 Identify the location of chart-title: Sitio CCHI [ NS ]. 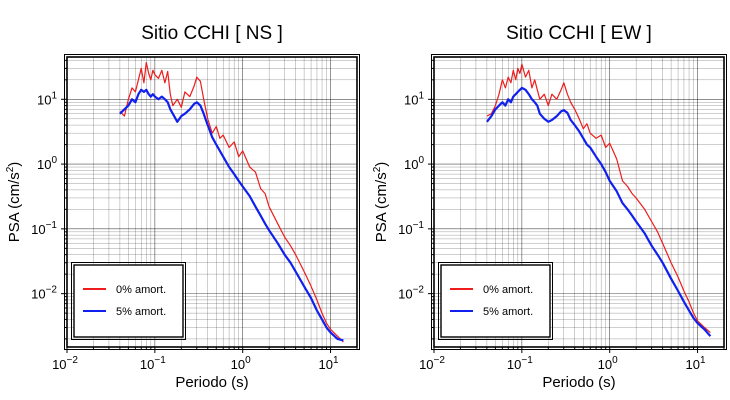
(211, 33).